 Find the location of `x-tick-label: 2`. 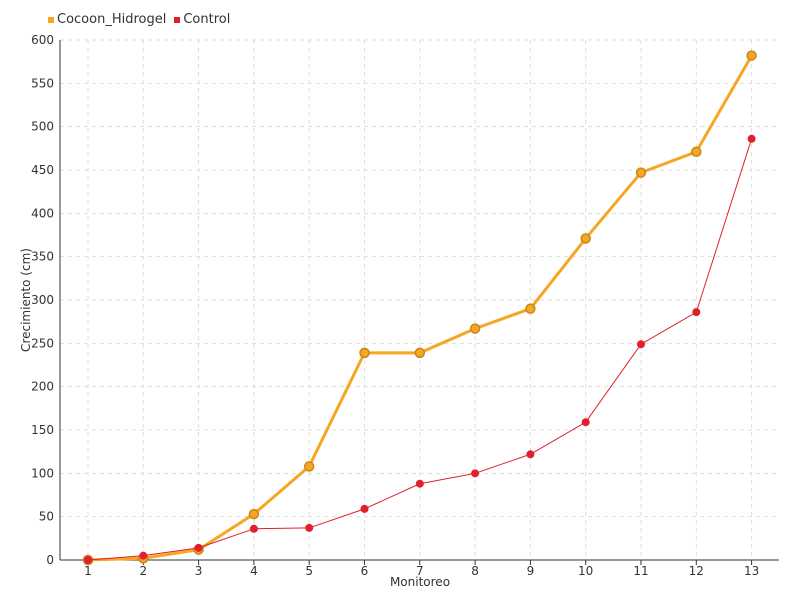

x-tick-label: 2 is located at coordinates (143, 571).